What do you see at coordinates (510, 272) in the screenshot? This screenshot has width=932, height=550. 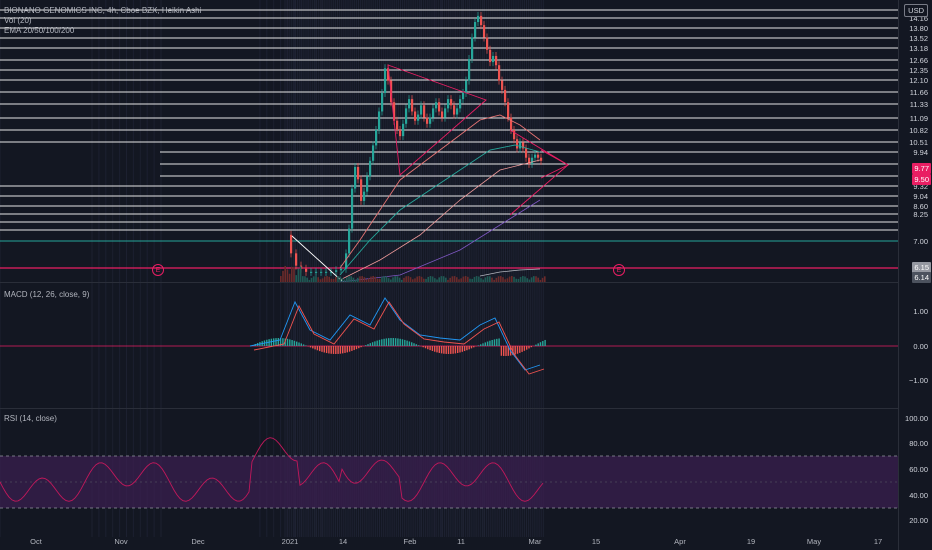 I see `volume-ma` at bounding box center [510, 272].